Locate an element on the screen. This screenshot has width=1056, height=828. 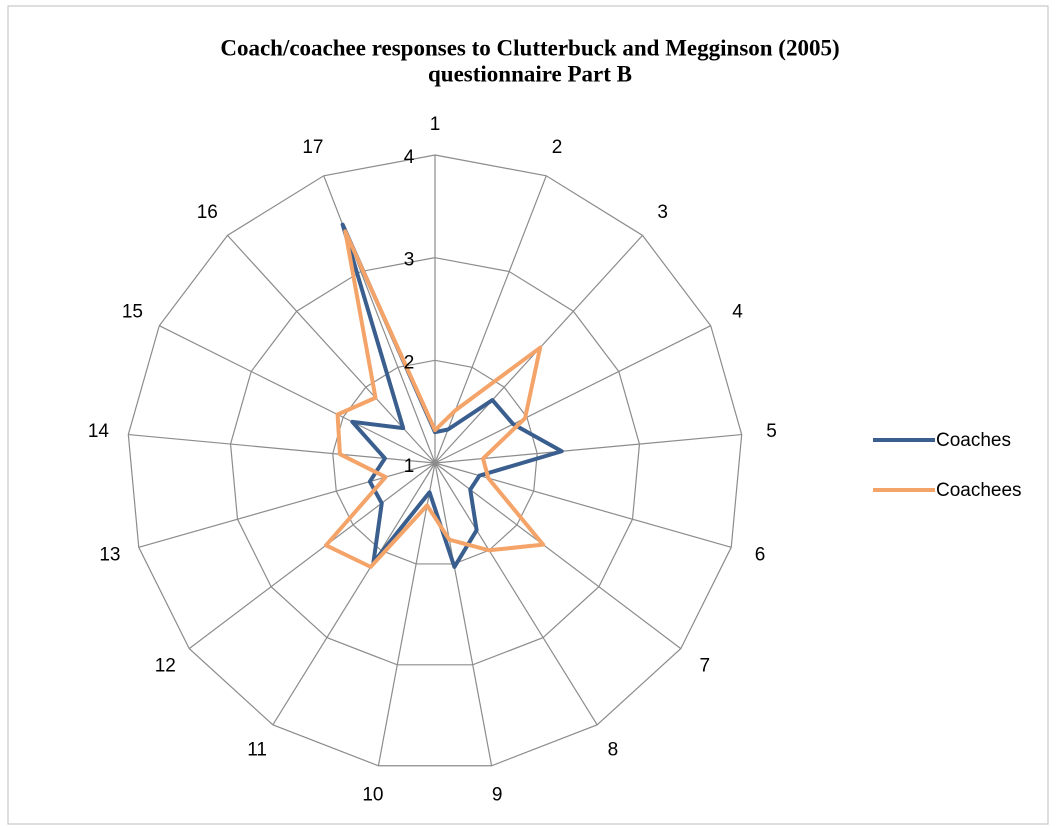
r-tick-label: 2 is located at coordinates (409, 362).